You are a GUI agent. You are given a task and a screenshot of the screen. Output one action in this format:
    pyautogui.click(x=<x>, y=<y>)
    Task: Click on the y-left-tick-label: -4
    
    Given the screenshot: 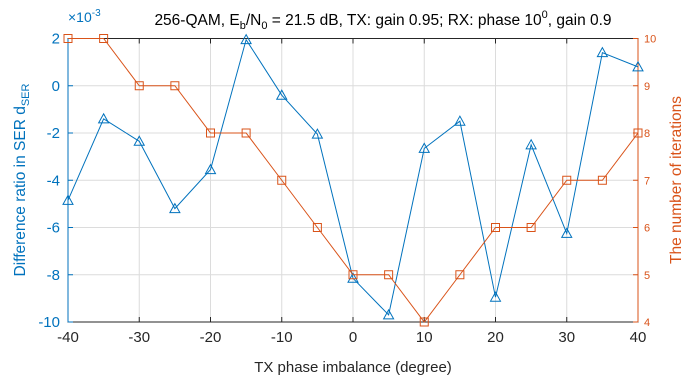 What is the action you would take?
    pyautogui.click(x=53, y=180)
    